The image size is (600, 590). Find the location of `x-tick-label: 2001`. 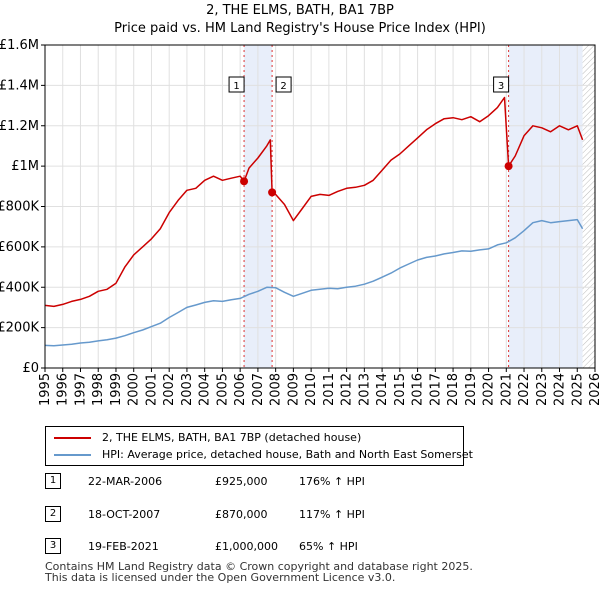

x-tick-label: 2001 is located at coordinates (151, 389).